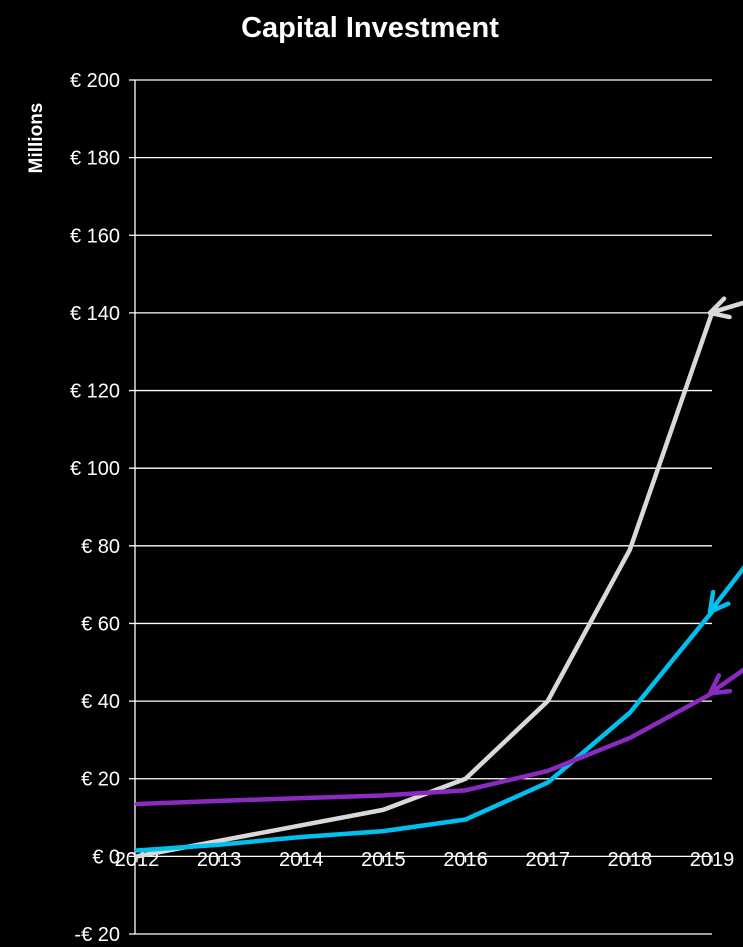 The image size is (743, 947). What do you see at coordinates (106, 857) in the screenshot?
I see `y-tick-label: € 0` at bounding box center [106, 857].